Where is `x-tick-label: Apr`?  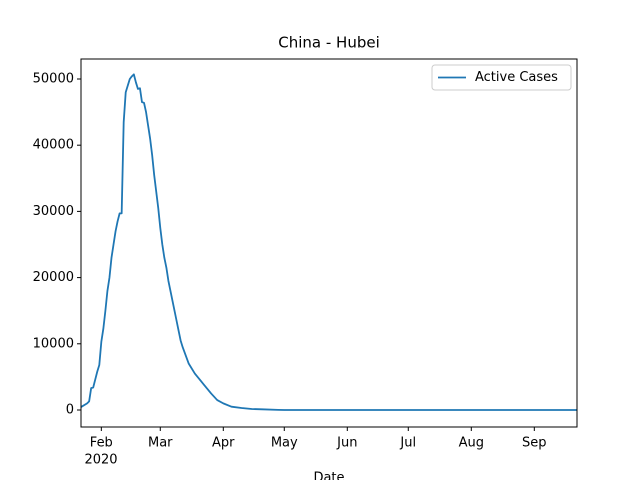 x-tick-label: Apr is located at coordinates (223, 443).